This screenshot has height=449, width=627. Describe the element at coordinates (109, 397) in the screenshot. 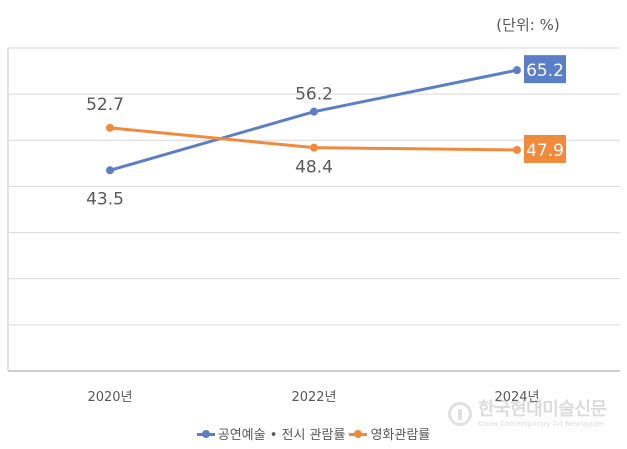

I see `x-tick-label: 2020년` at that location.